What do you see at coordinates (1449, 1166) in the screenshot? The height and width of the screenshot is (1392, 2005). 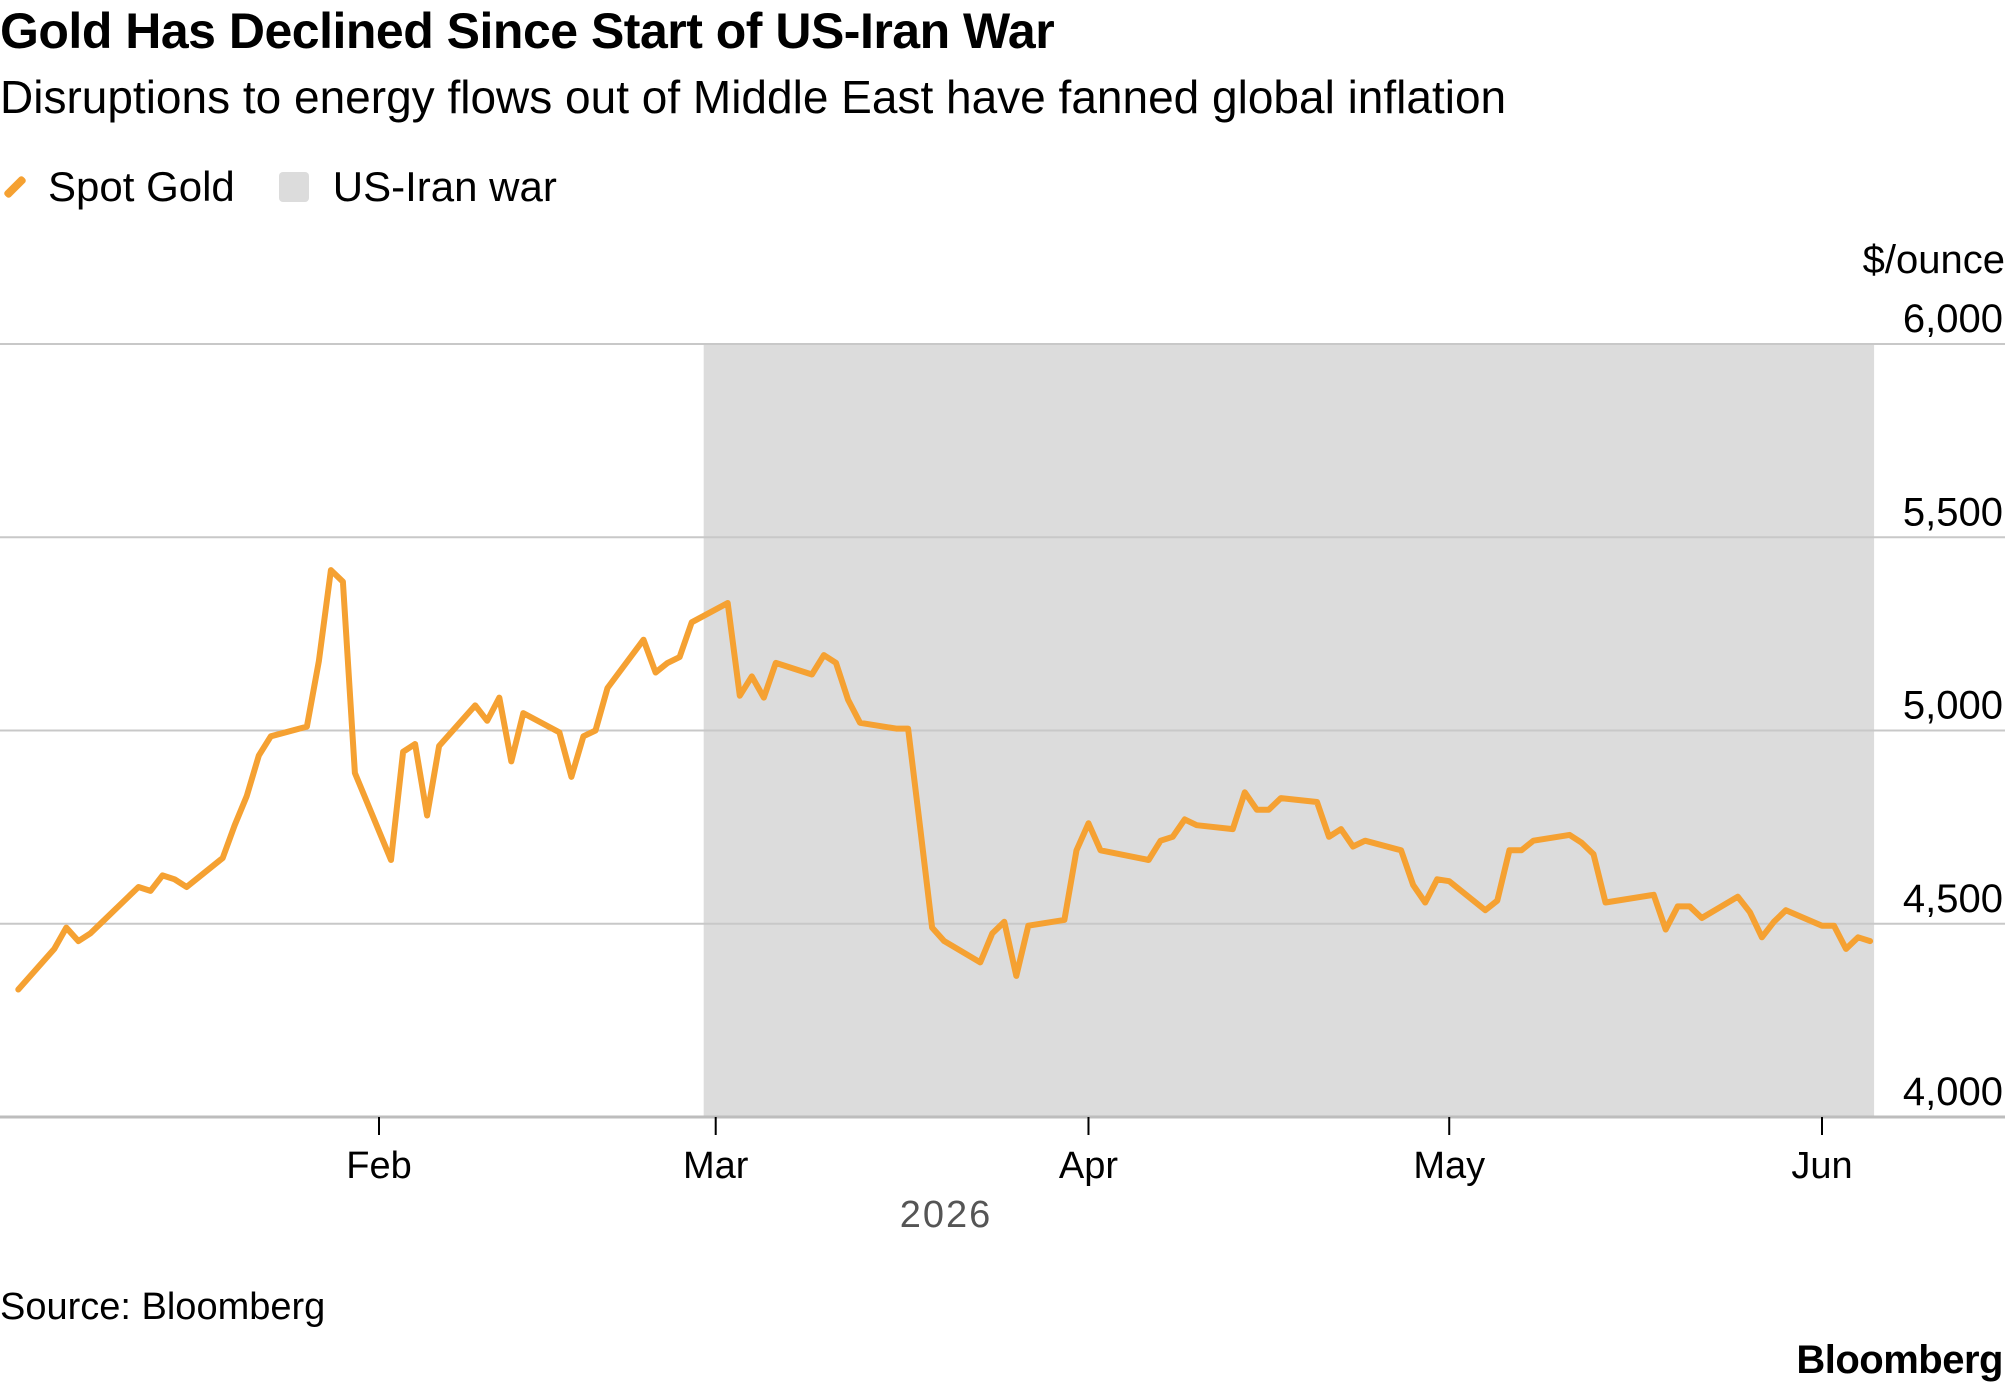 I see `x-tick-label-may: May` at bounding box center [1449, 1166].